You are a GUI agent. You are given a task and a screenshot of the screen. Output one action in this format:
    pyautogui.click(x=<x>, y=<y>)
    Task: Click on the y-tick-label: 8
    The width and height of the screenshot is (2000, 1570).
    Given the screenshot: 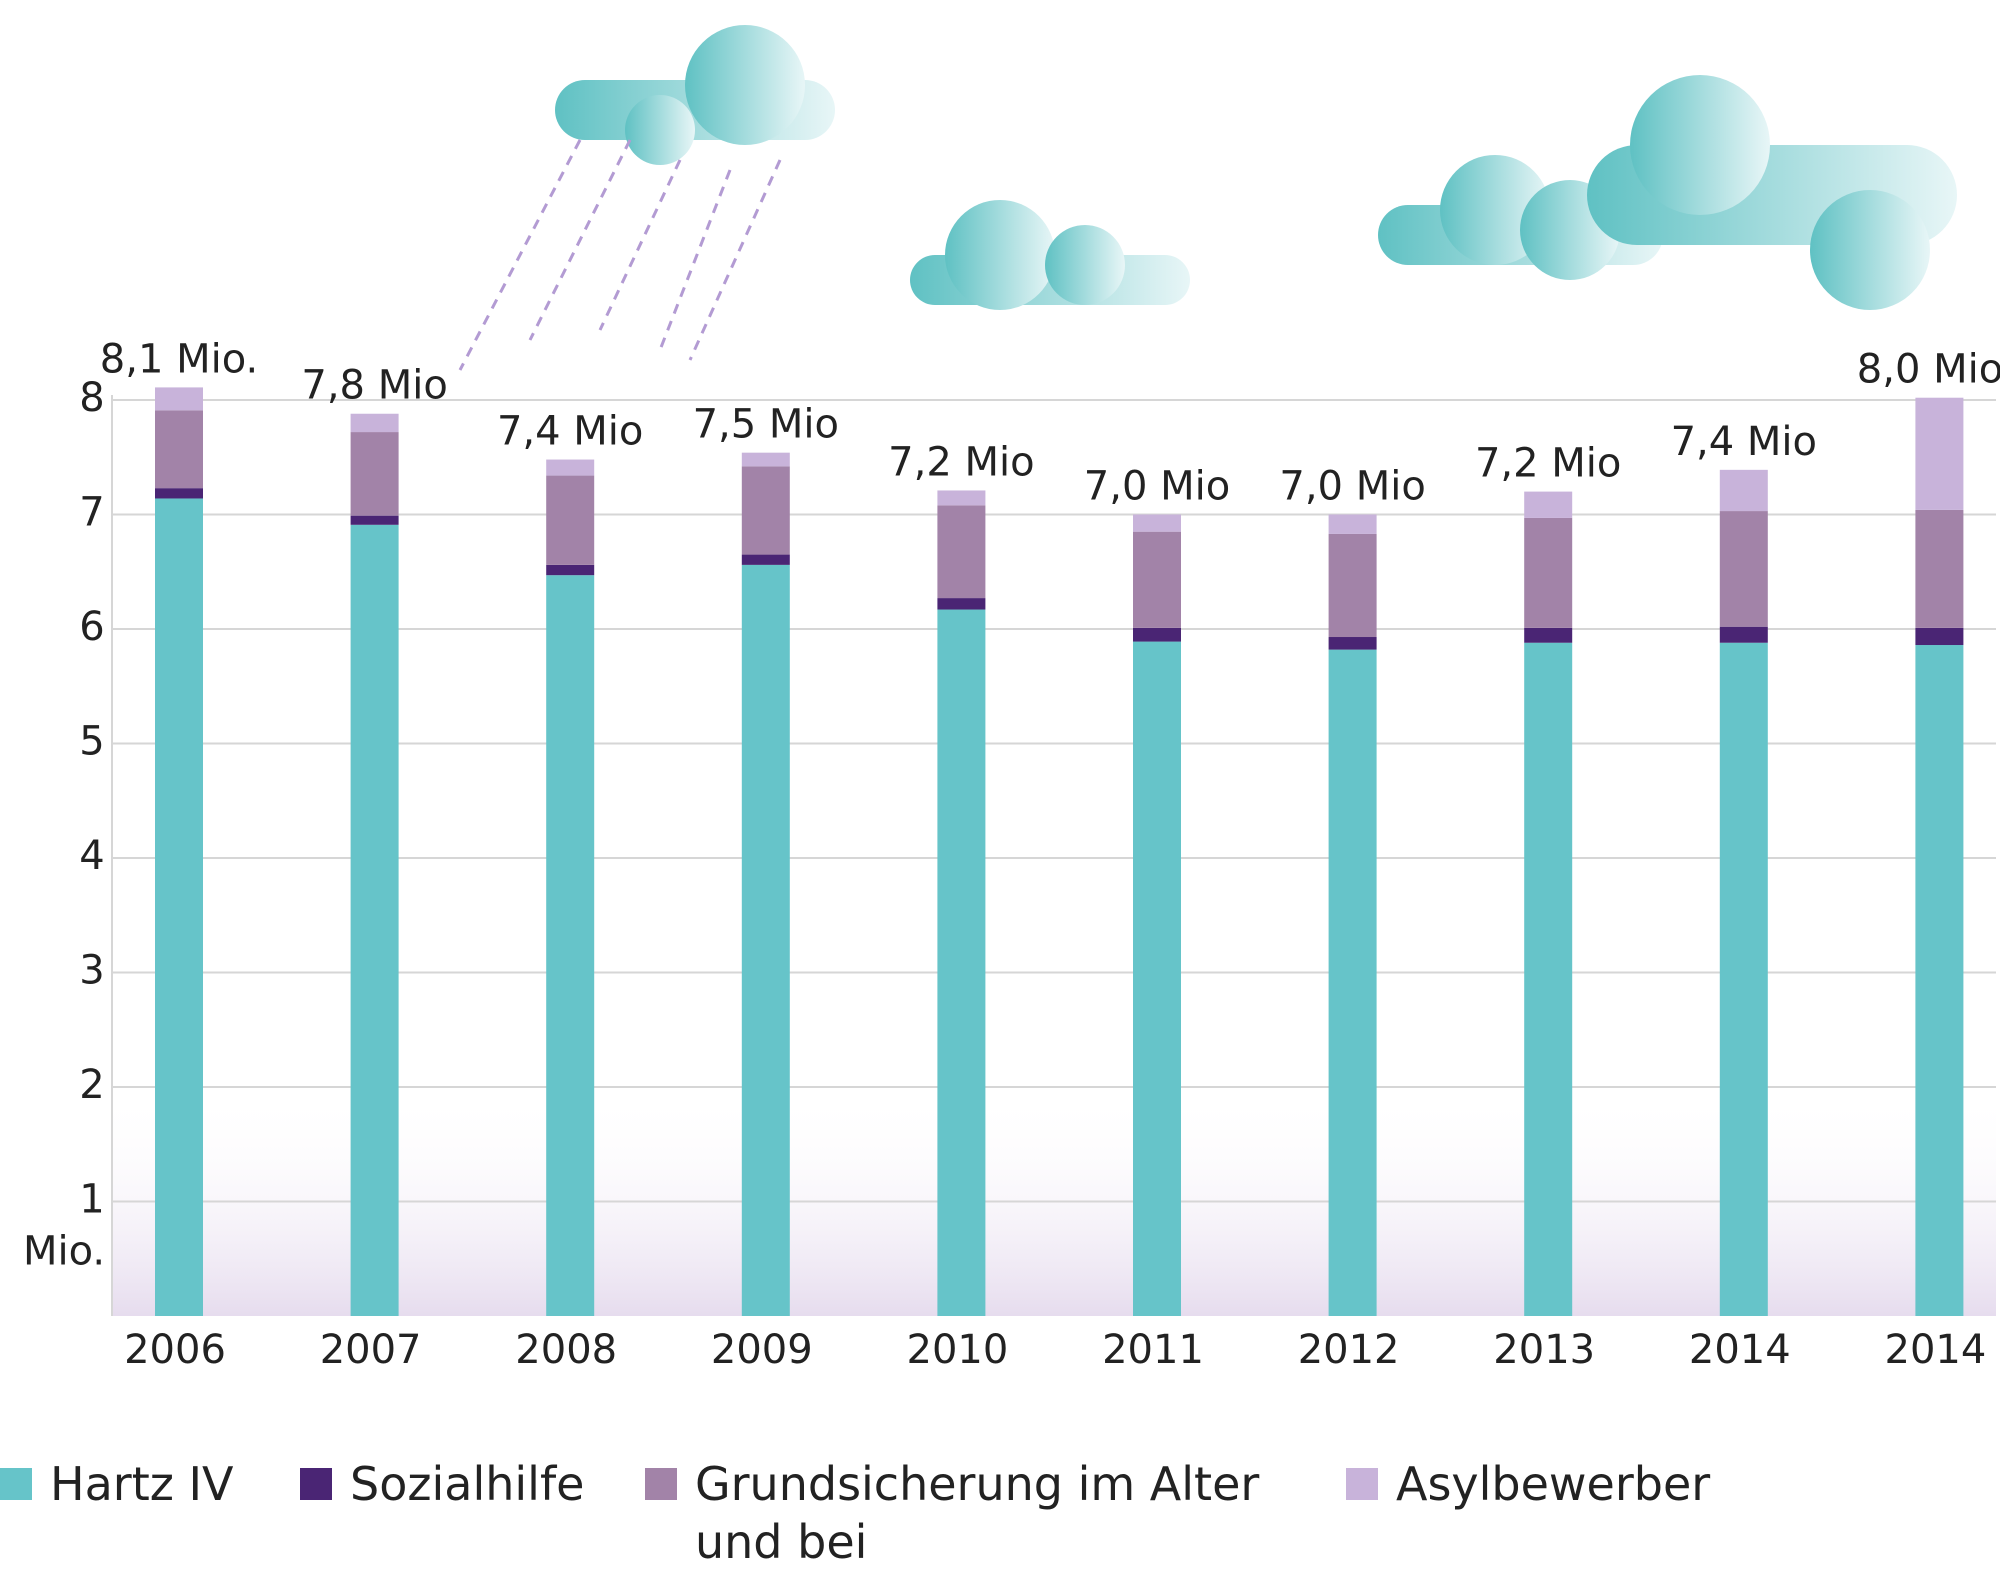 What is the action you would take?
    pyautogui.click(x=91, y=398)
    